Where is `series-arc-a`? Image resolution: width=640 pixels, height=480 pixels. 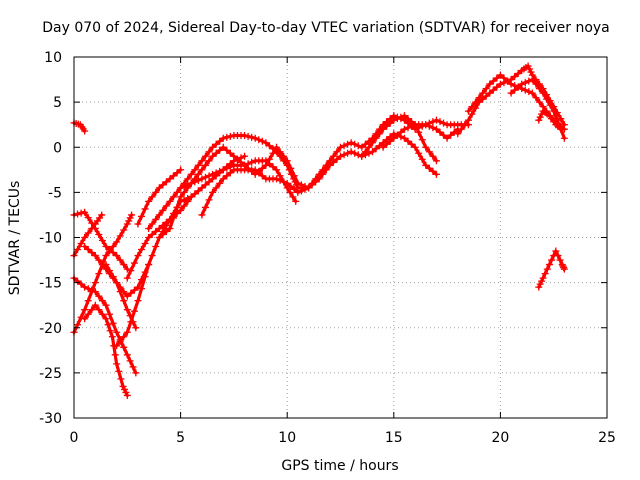
series-arc-a is located at coordinates (79, 127).